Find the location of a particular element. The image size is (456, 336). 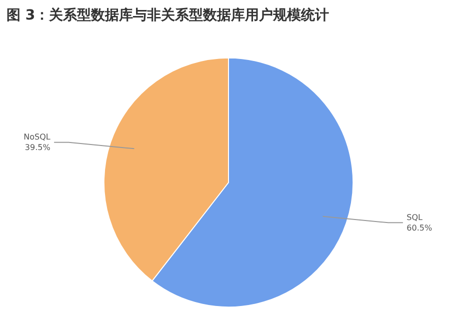

slice-label: SQL is located at coordinates (415, 217).